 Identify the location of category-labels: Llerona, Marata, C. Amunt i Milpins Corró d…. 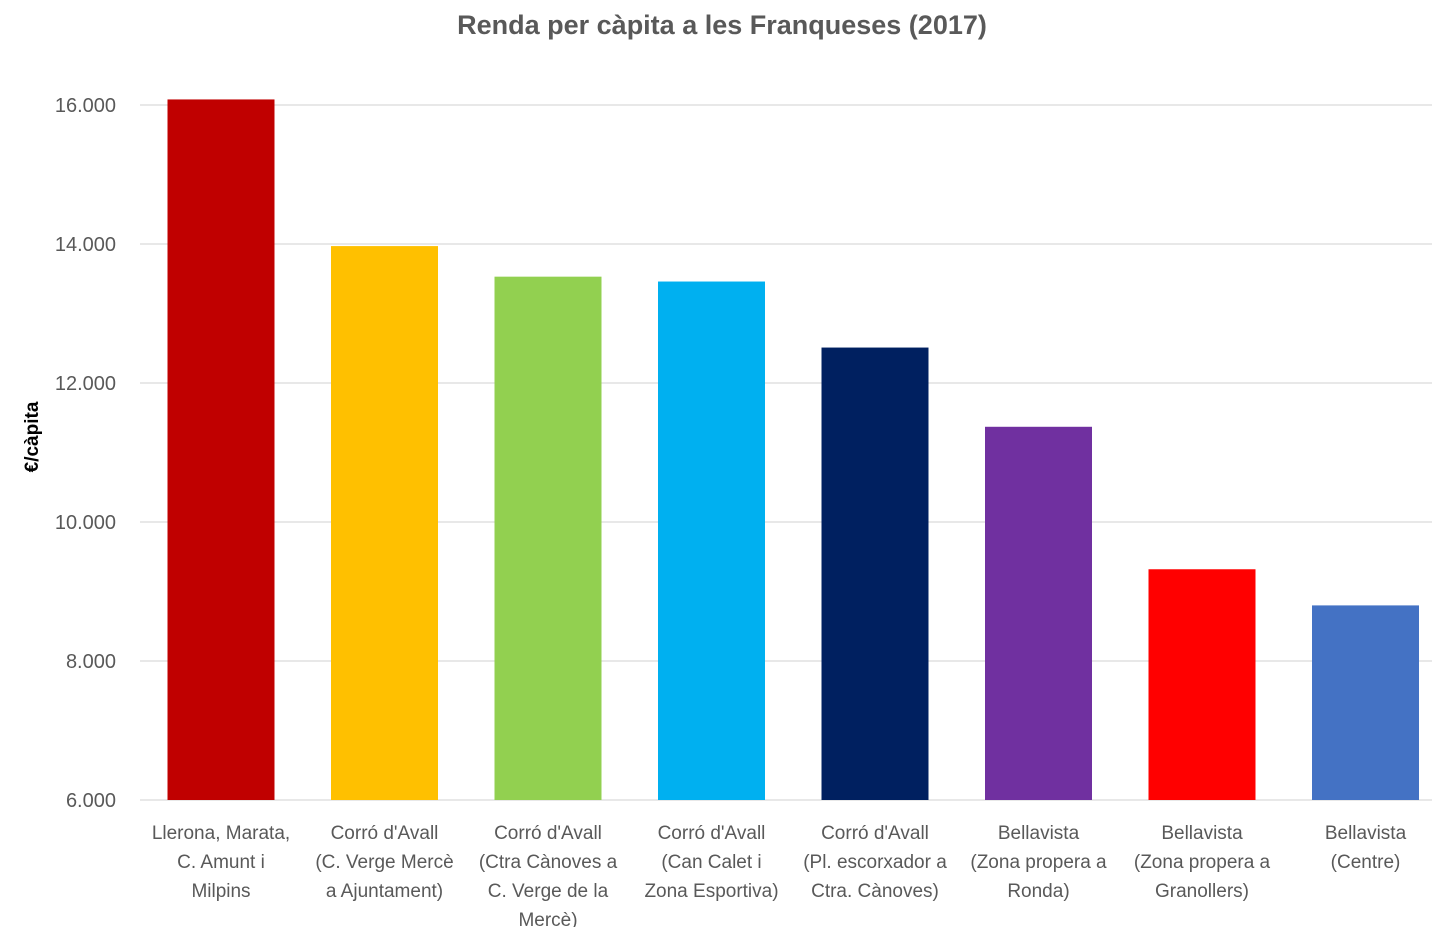
(779, 875).